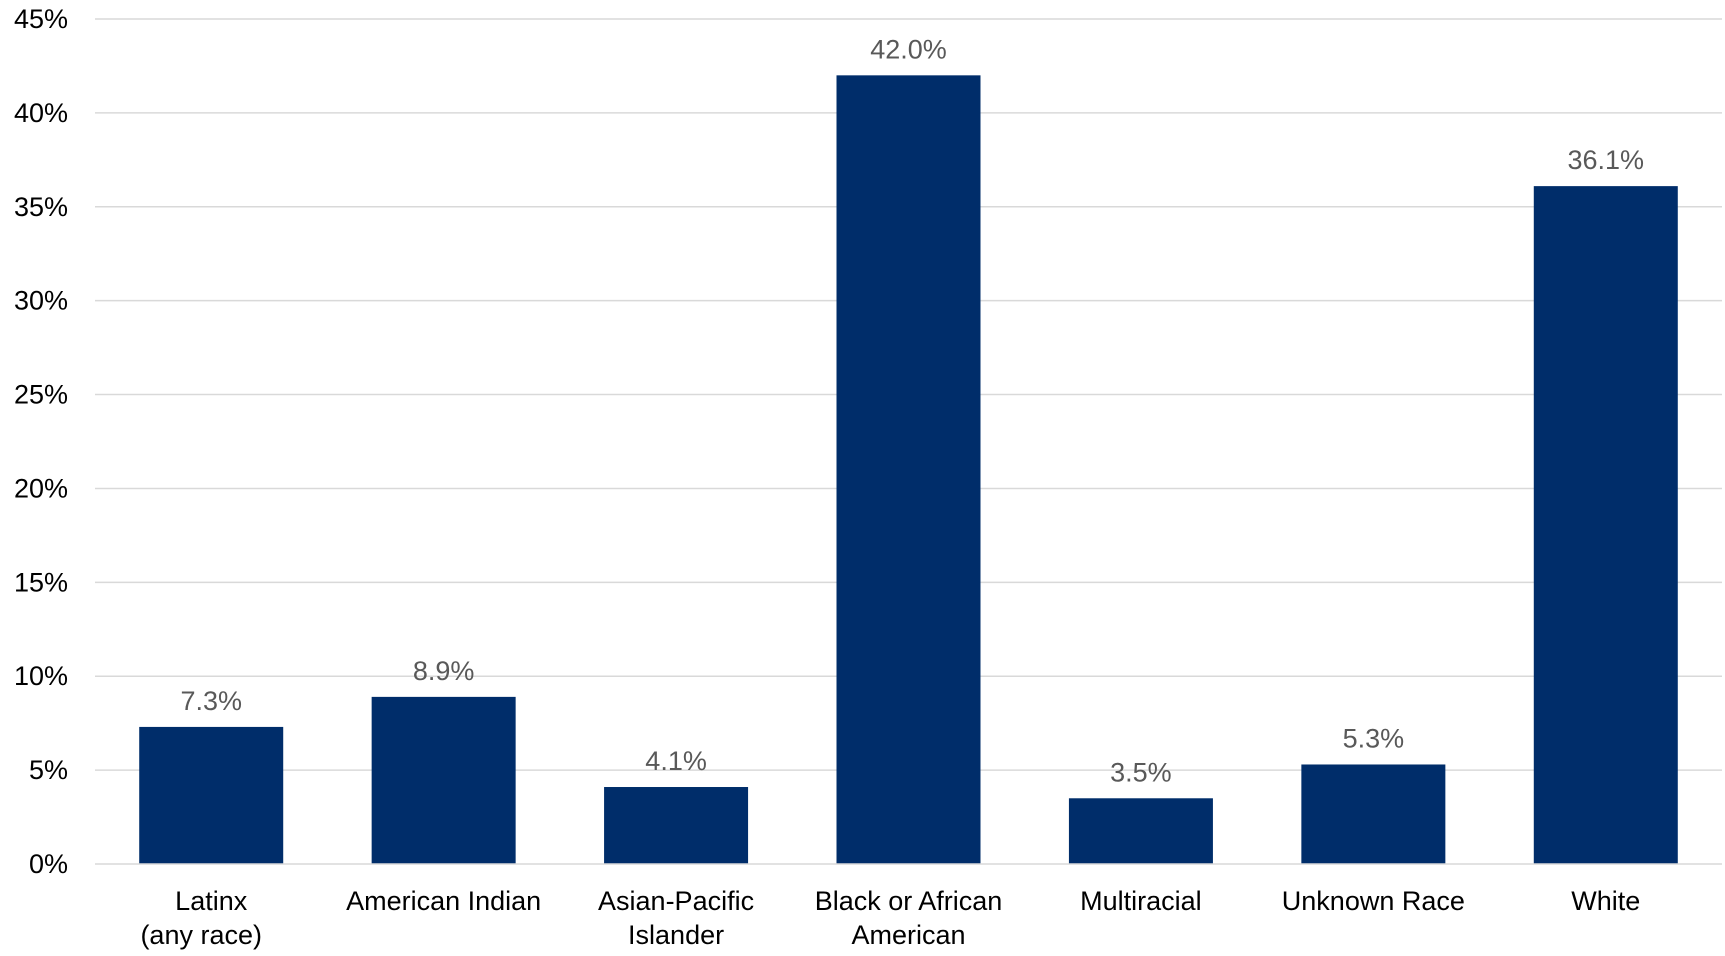  Describe the element at coordinates (676, 761) in the screenshot. I see `data-label: 4.1%` at that location.